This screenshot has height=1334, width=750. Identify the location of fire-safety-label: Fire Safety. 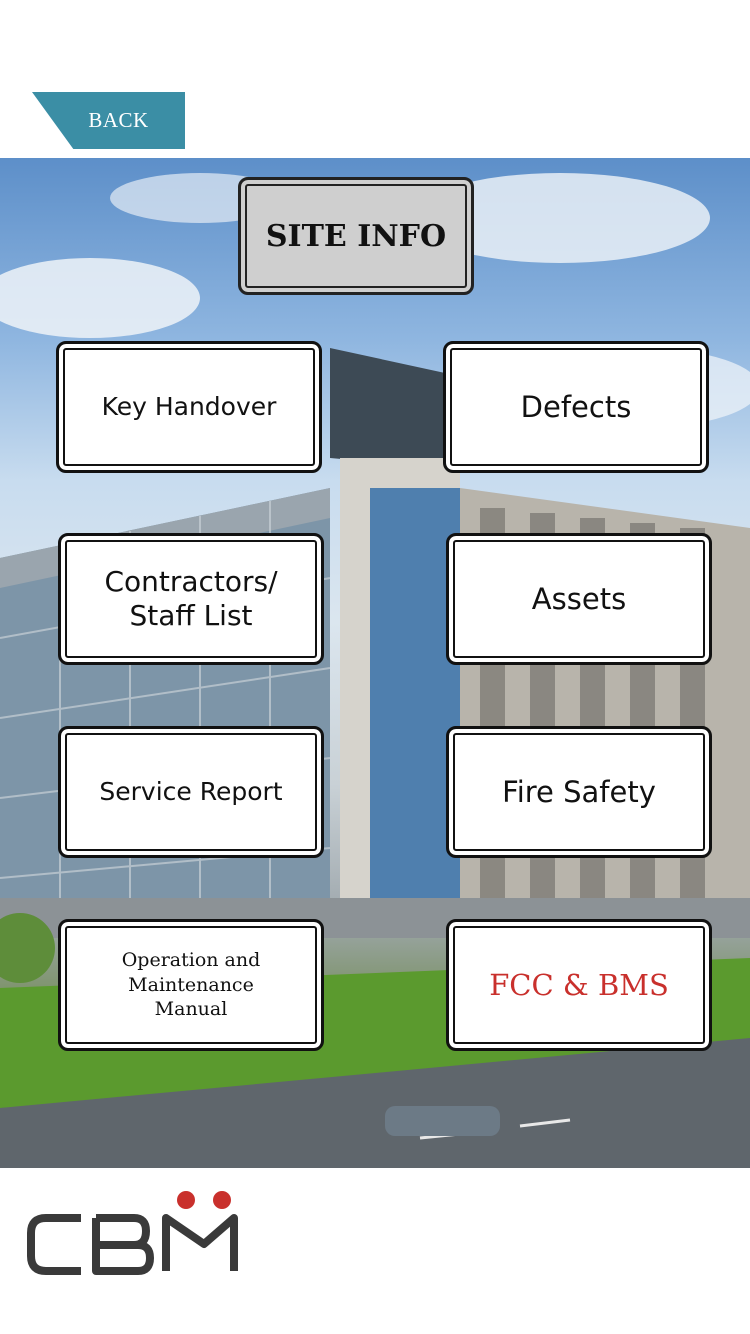
(579, 791).